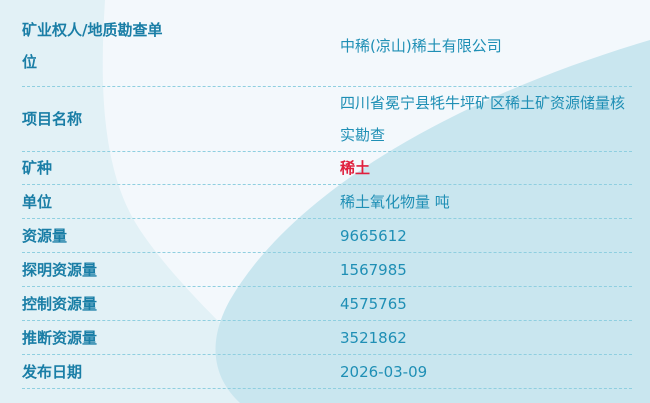 This screenshot has height=403, width=650. What do you see at coordinates (37, 168) in the screenshot?
I see `row-label: 矿种` at bounding box center [37, 168].